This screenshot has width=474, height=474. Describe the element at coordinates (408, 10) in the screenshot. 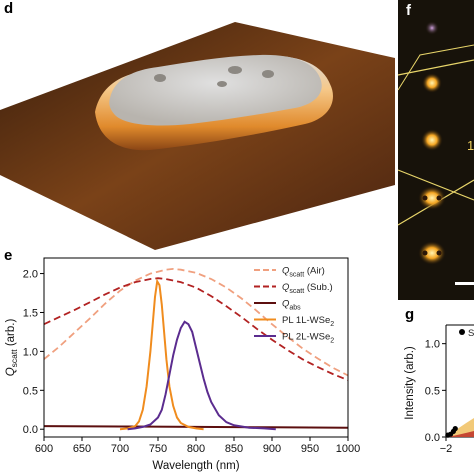

I see `panel-letter-f: f` at that location.